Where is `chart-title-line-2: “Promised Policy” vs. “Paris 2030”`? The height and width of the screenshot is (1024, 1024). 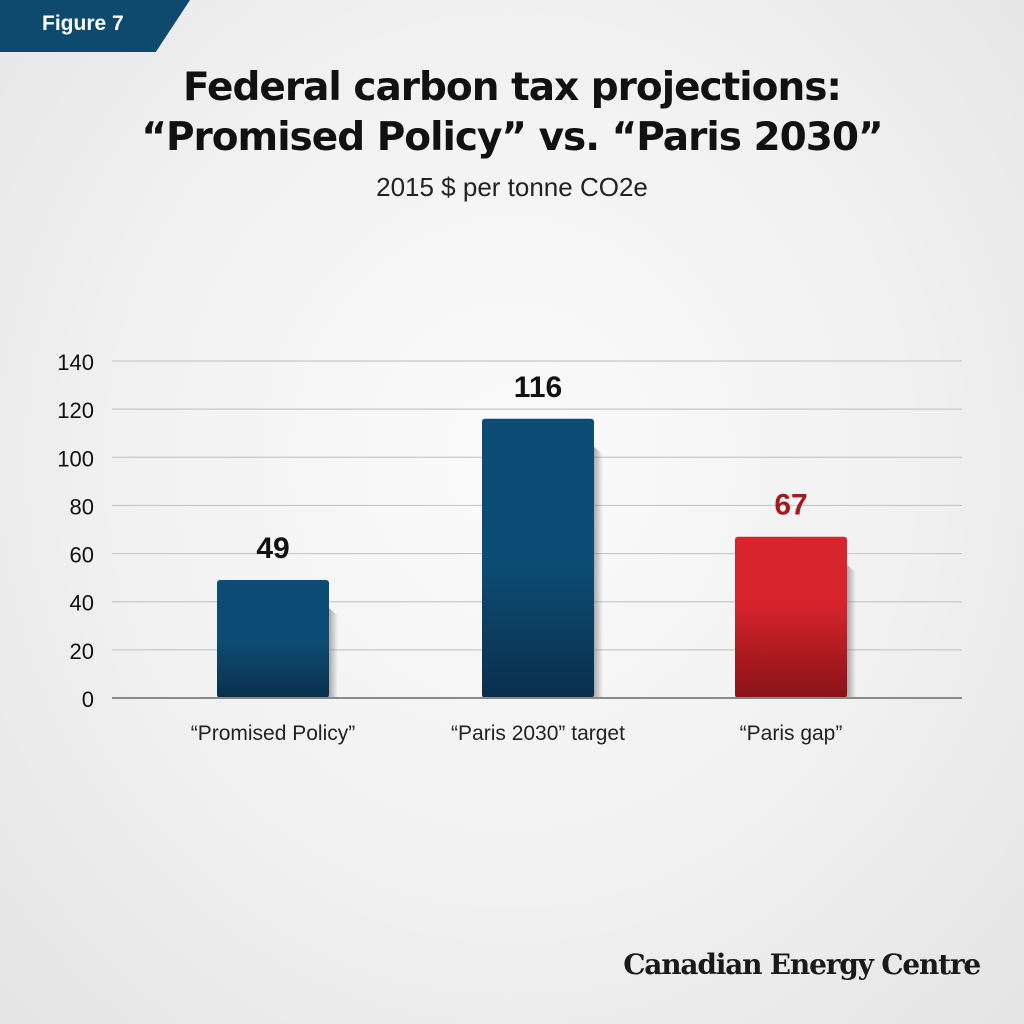
chart-title-line-2: “Promised Policy” vs. “Paris 2030” is located at coordinates (512, 137).